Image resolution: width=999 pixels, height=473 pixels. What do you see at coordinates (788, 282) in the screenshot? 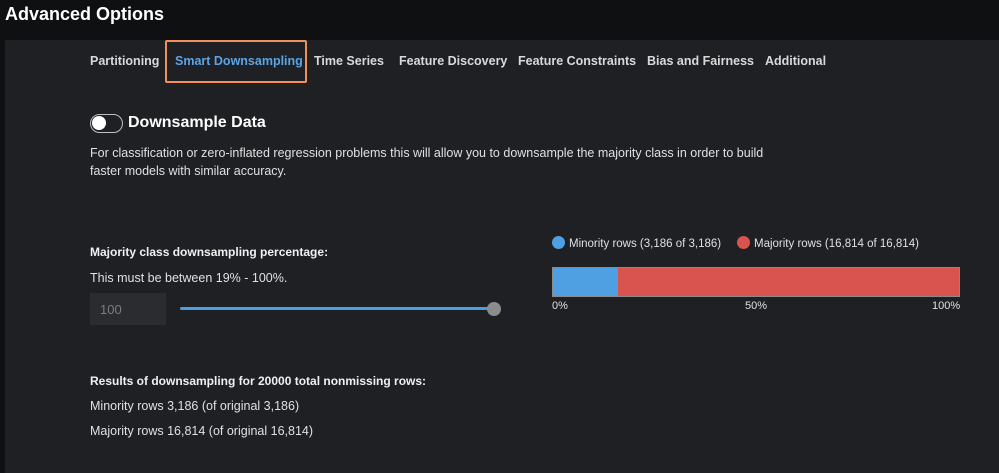
I see `bar-segment-majority` at bounding box center [788, 282].